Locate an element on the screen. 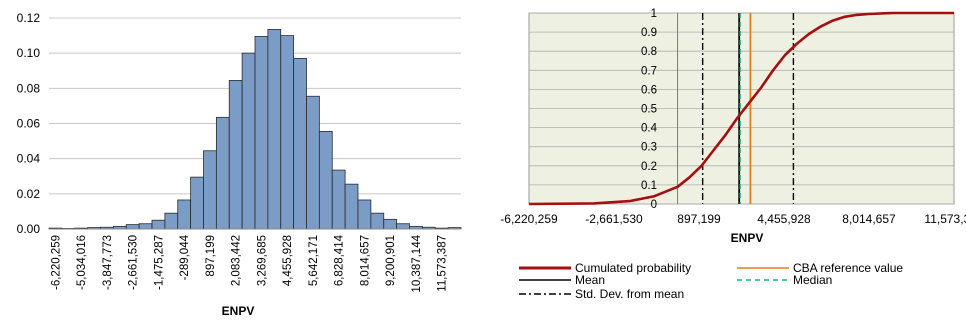 Image resolution: width=966 pixels, height=323 pixels. y-tick-label: 0.7 is located at coordinates (649, 71).